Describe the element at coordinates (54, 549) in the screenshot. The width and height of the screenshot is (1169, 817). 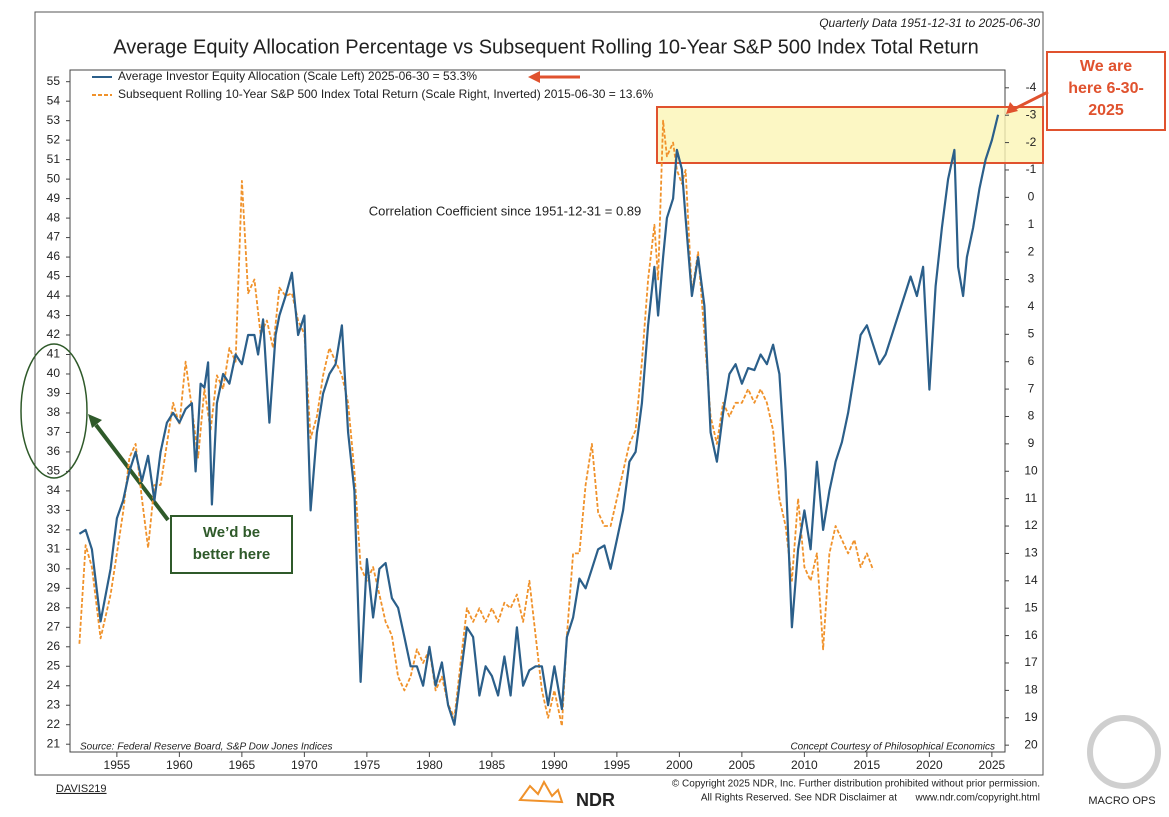
I see `y-tick-label: 31` at that location.